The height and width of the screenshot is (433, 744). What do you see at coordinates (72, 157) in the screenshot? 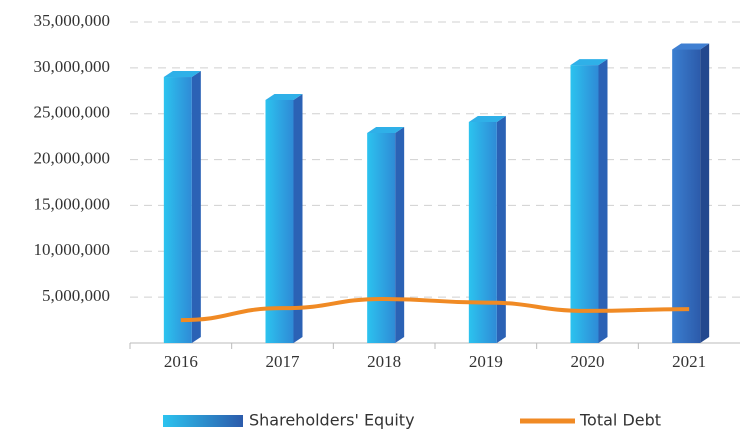
I see `y-tick-label: 20,000,000` at bounding box center [72, 157].